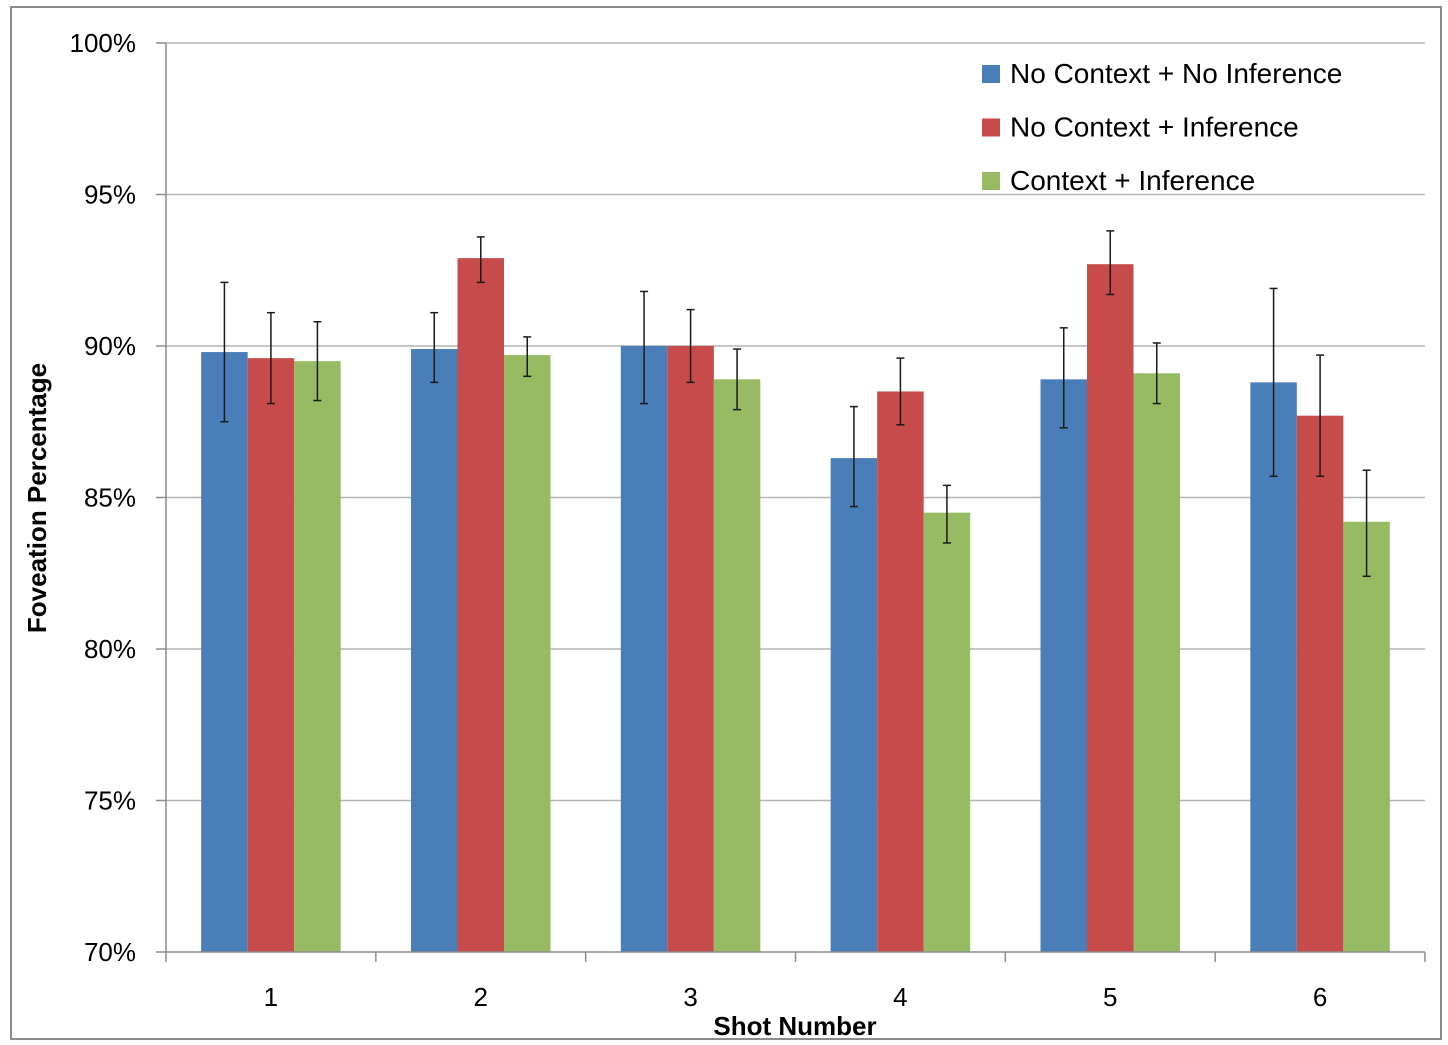  What do you see at coordinates (1154, 127) in the screenshot?
I see `legend-label: No Context + Inference` at bounding box center [1154, 127].